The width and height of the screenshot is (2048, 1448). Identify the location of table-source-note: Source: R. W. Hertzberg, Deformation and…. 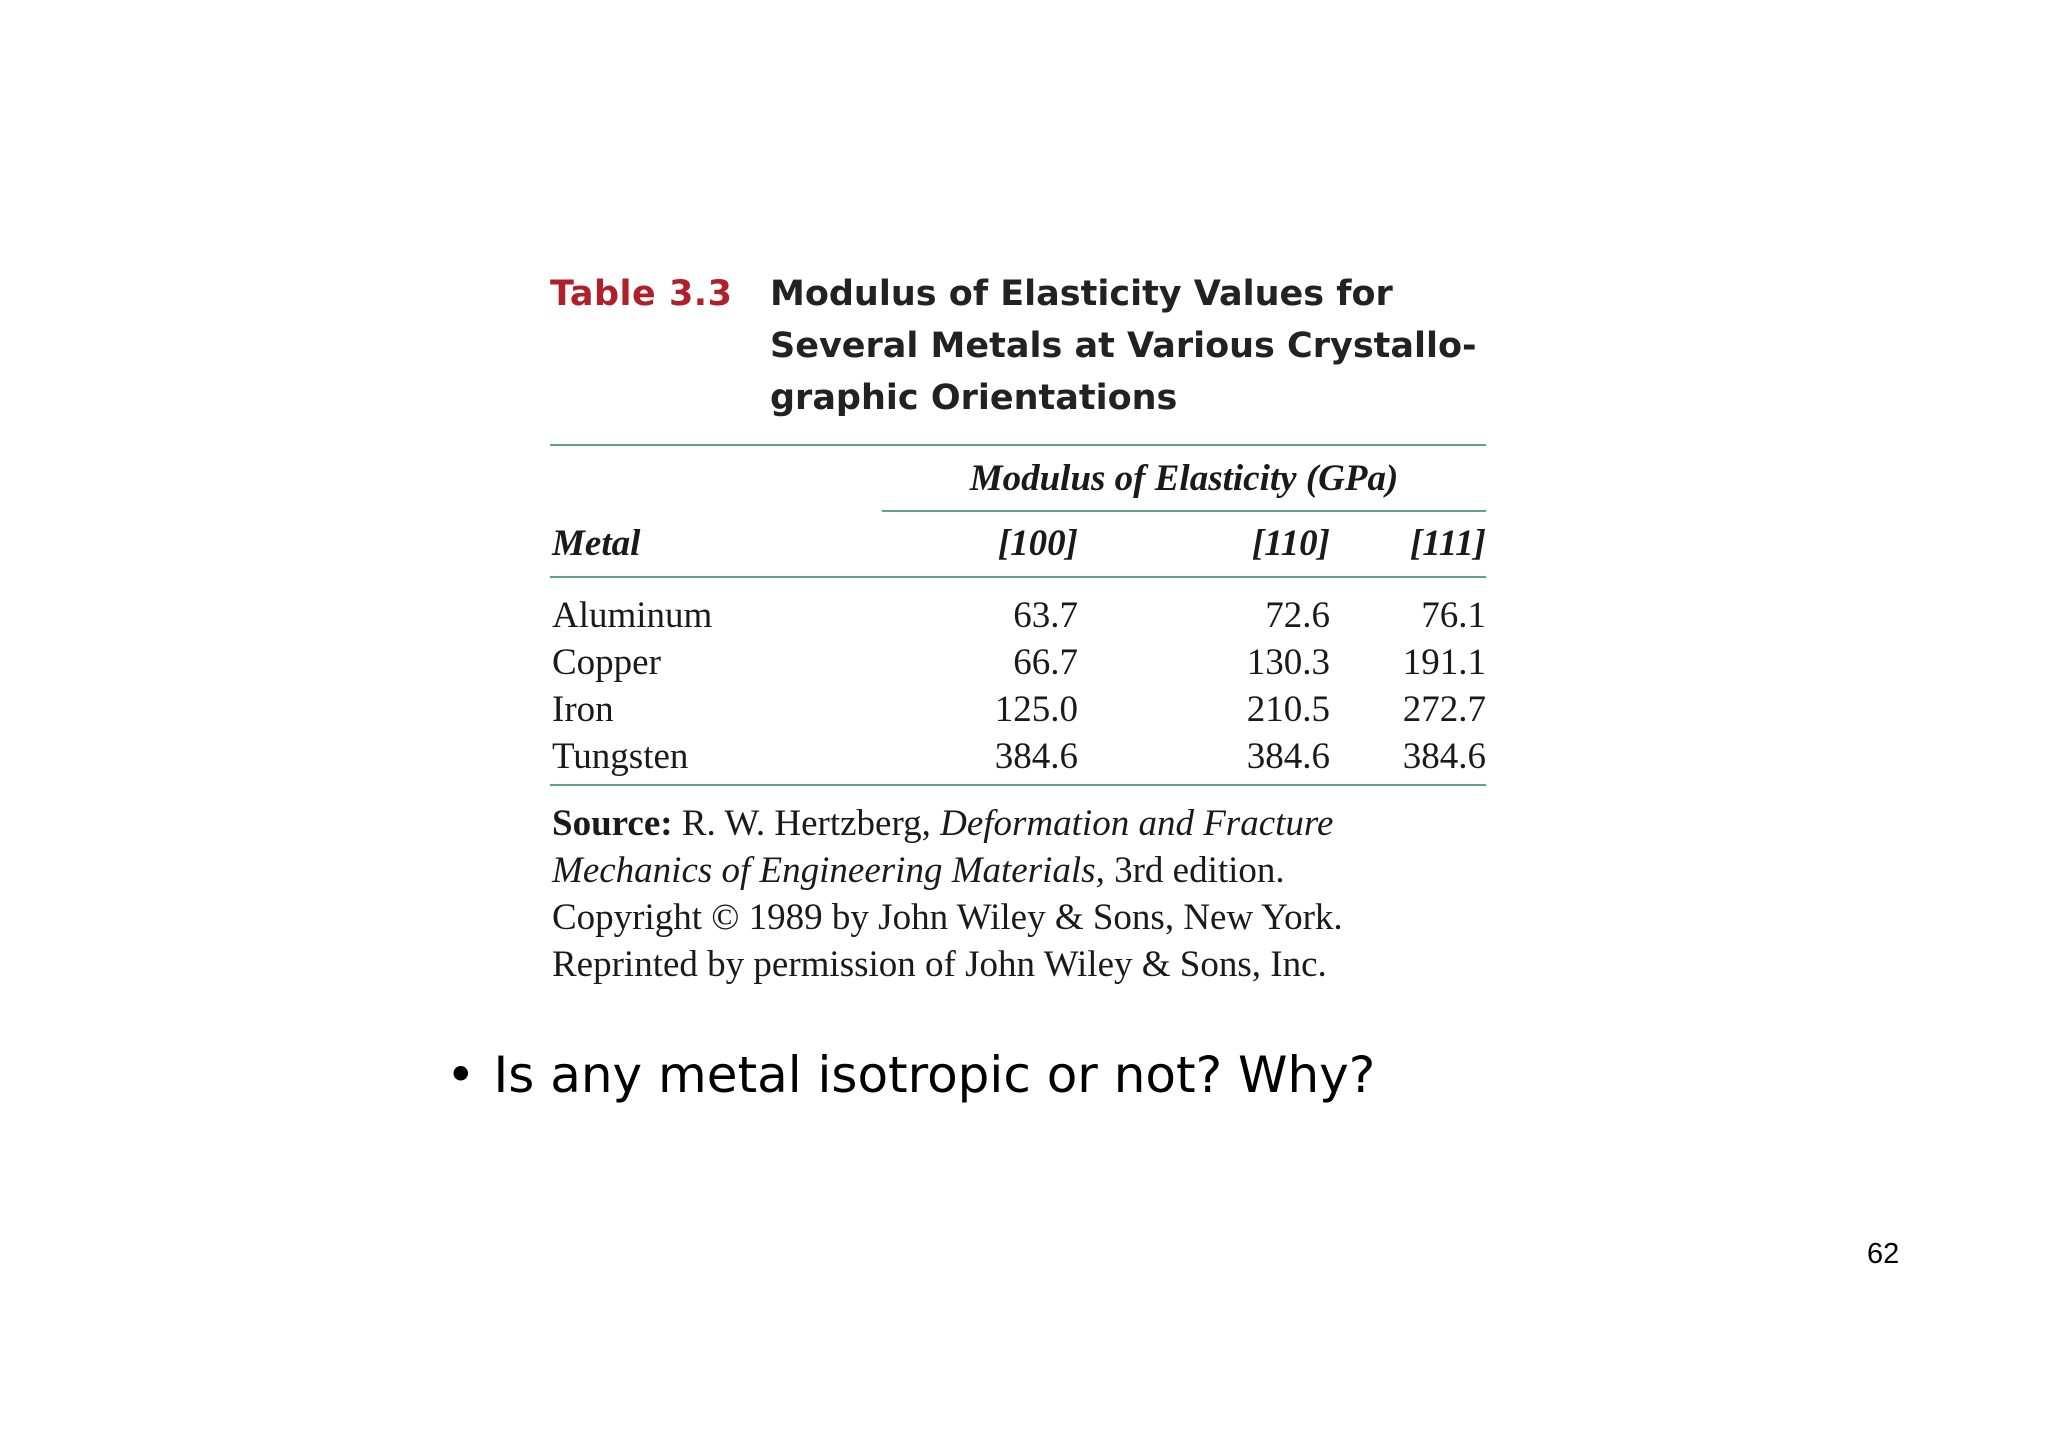
(1018, 894).